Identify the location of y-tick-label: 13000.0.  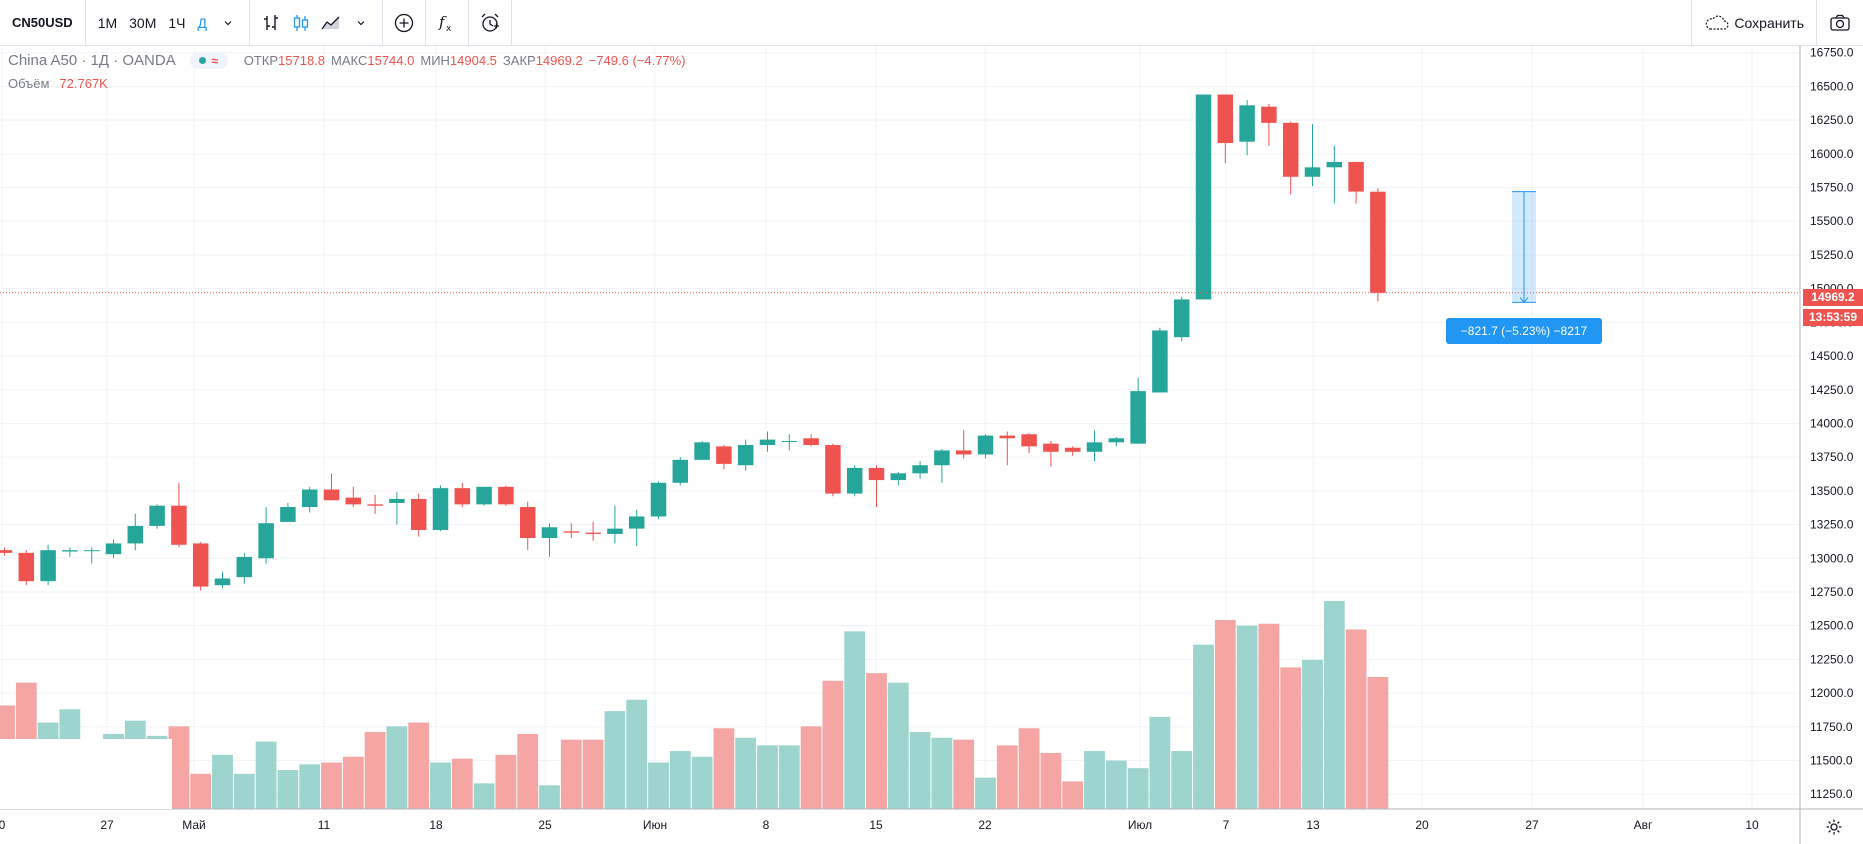
(1832, 558).